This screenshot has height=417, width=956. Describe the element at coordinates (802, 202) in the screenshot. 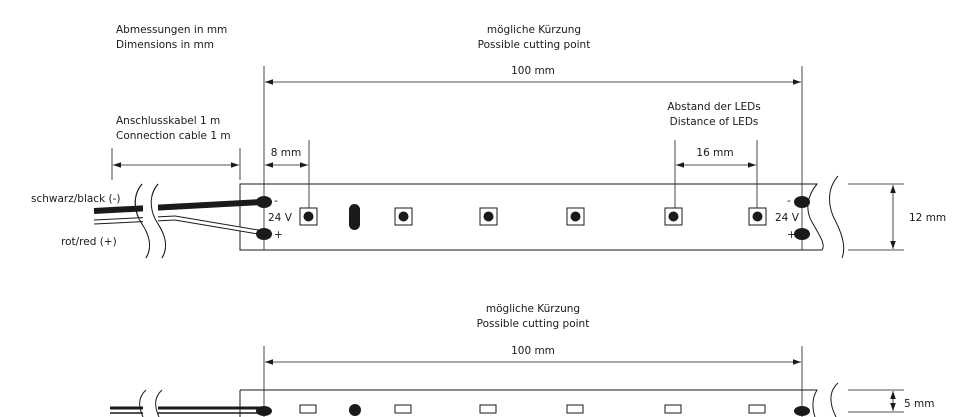

I see `solder-pad-minus-right` at that location.